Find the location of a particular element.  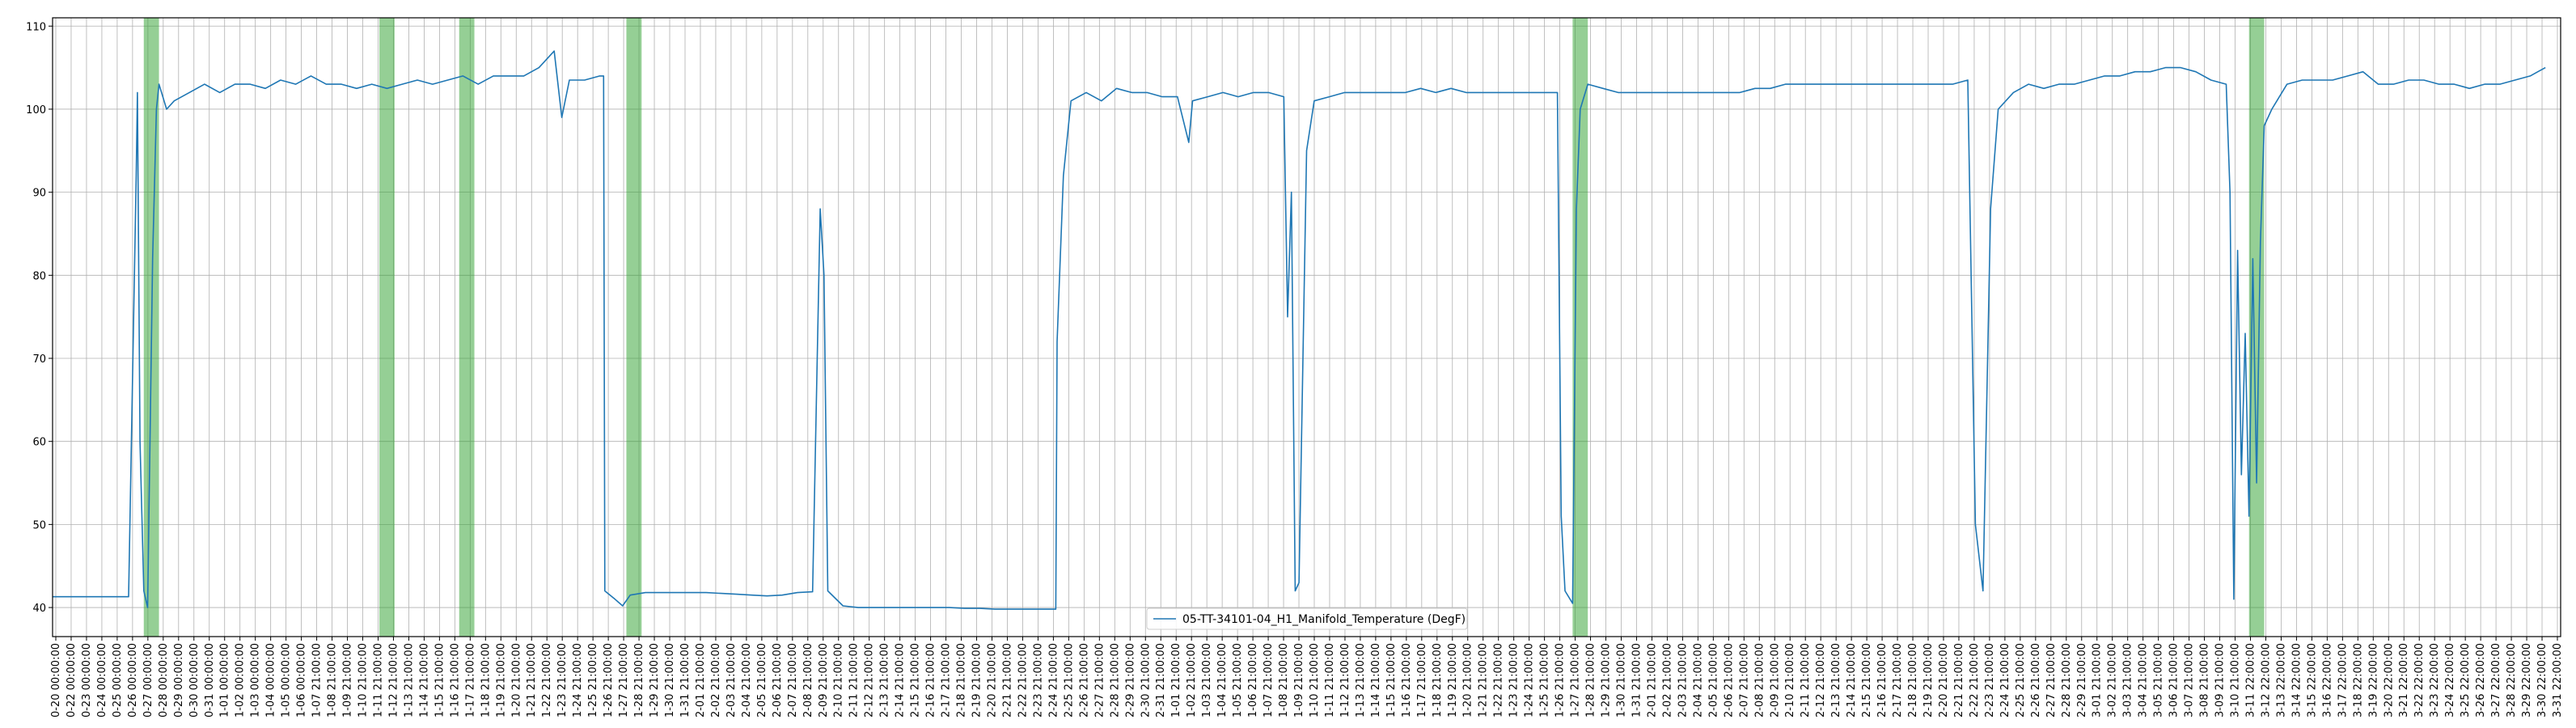

x-tick-label: 2-28 21:00:00 is located at coordinates (2067, 680).